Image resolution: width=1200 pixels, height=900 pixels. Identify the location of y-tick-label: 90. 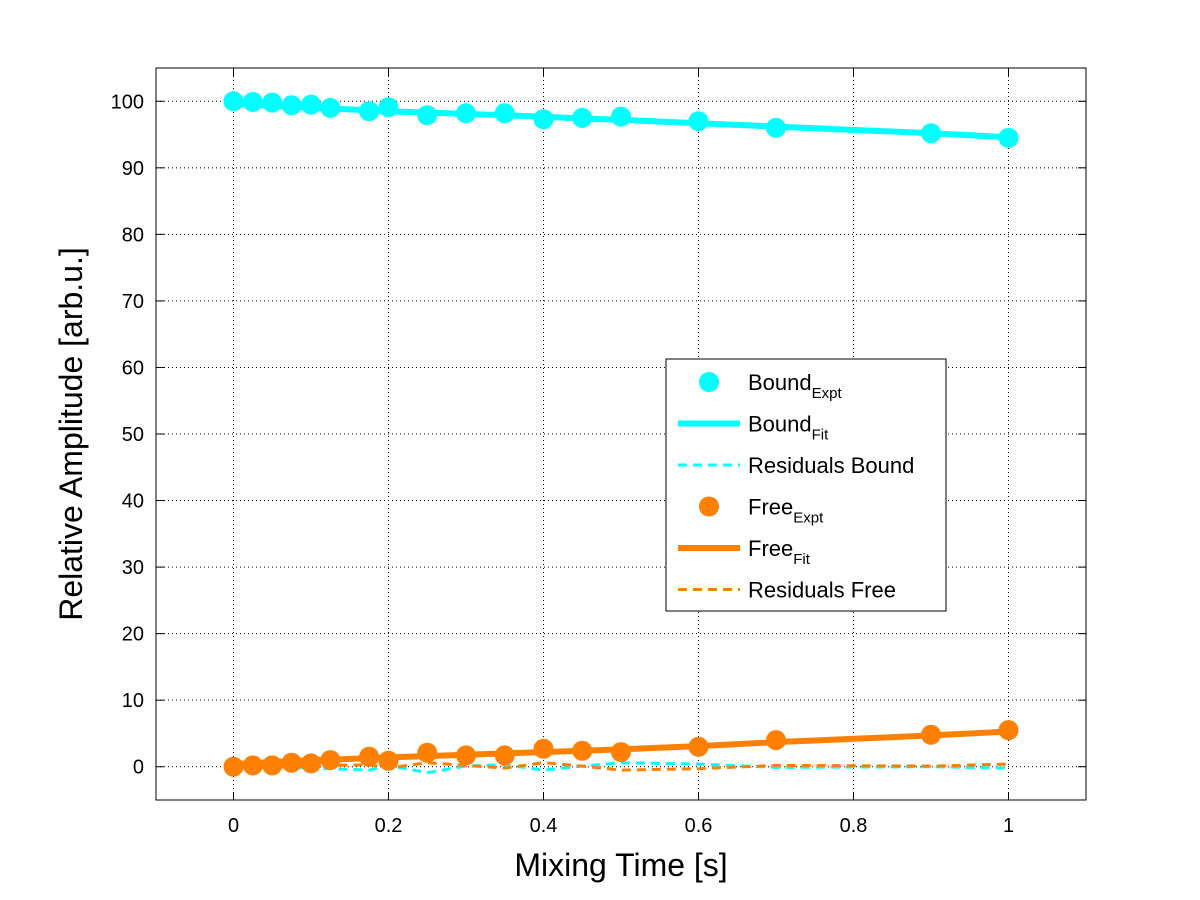
(133, 169).